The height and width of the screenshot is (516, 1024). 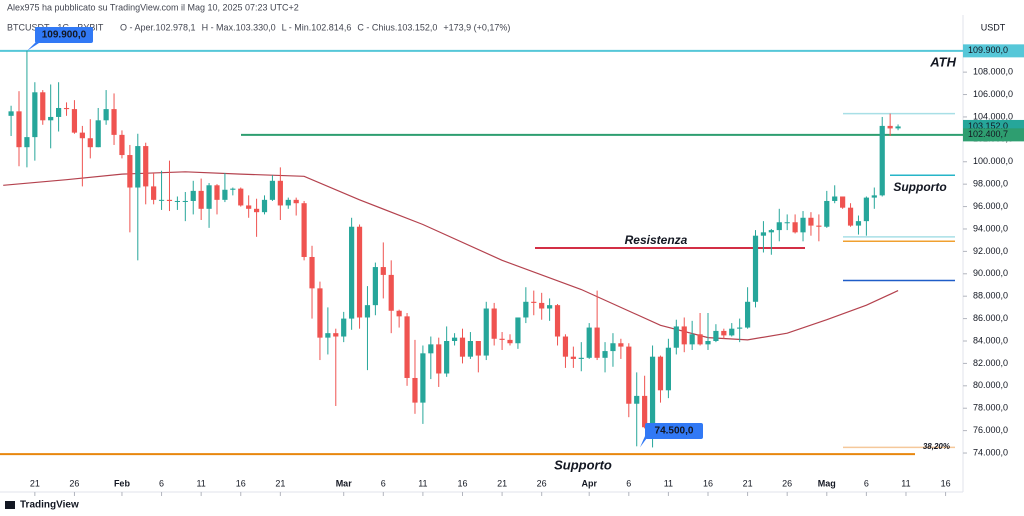 What do you see at coordinates (674, 431) in the screenshot?
I see `callout-label: 74.500,0` at bounding box center [674, 431].